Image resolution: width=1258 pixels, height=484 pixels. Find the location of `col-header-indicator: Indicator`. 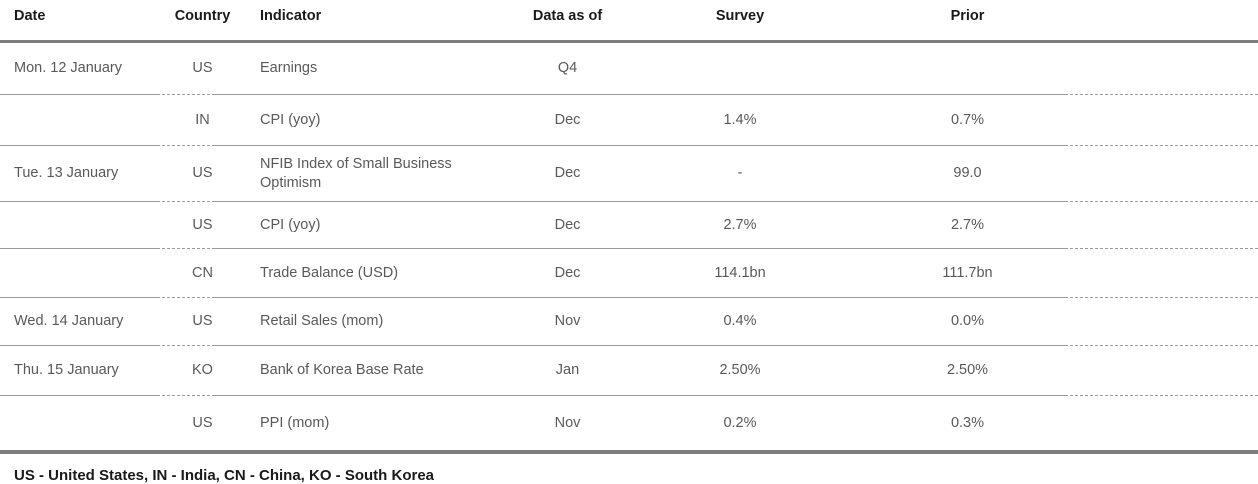

col-header-indicator: Indicator is located at coordinates (291, 16).